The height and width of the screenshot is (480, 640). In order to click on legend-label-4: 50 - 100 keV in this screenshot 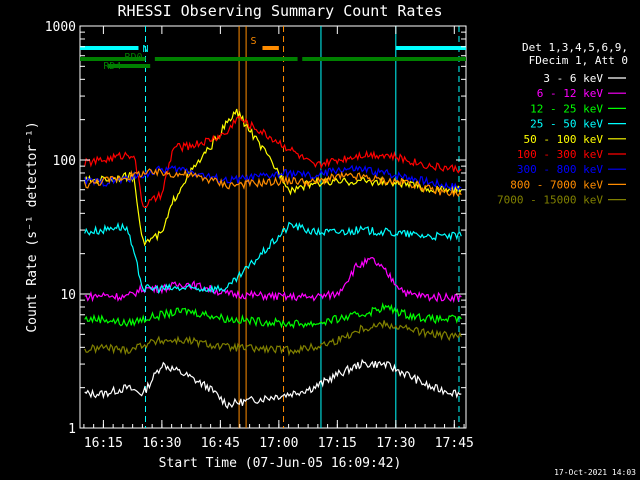, I will do `click(564, 139)`.